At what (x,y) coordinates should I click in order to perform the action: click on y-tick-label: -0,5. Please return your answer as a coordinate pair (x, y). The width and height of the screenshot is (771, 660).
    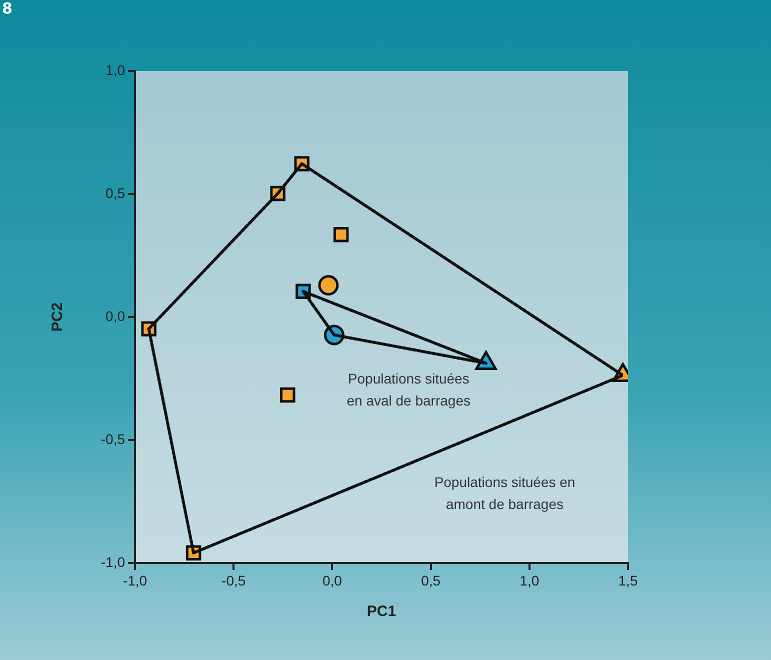
    Looking at the image, I should click on (113, 438).